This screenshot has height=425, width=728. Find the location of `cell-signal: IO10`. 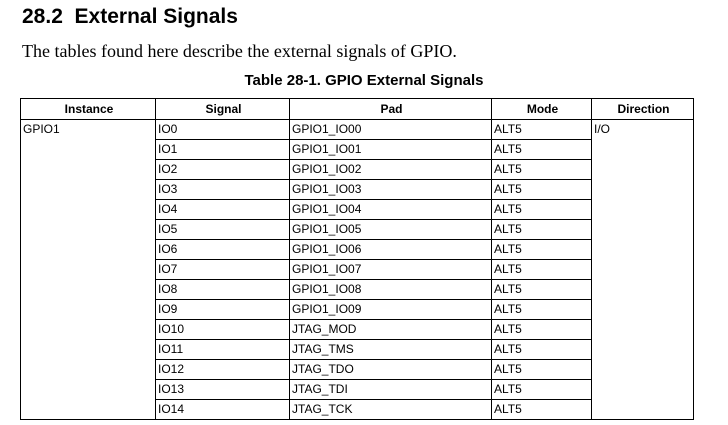

cell-signal: IO10 is located at coordinates (222, 329).